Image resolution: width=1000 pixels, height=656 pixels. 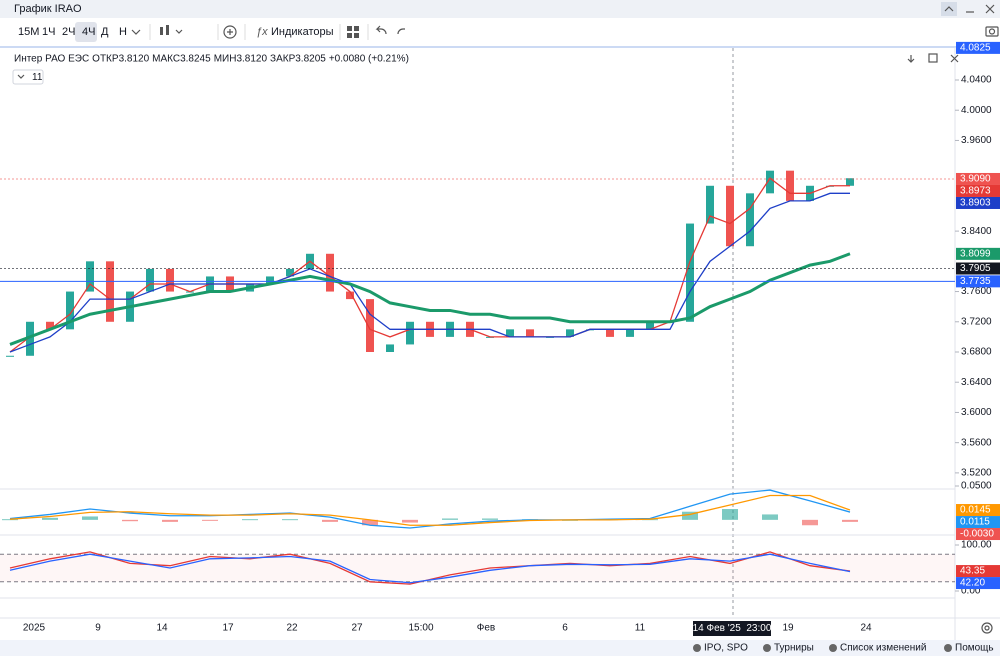 I want to click on interval-button: Д, so click(x=105, y=32).